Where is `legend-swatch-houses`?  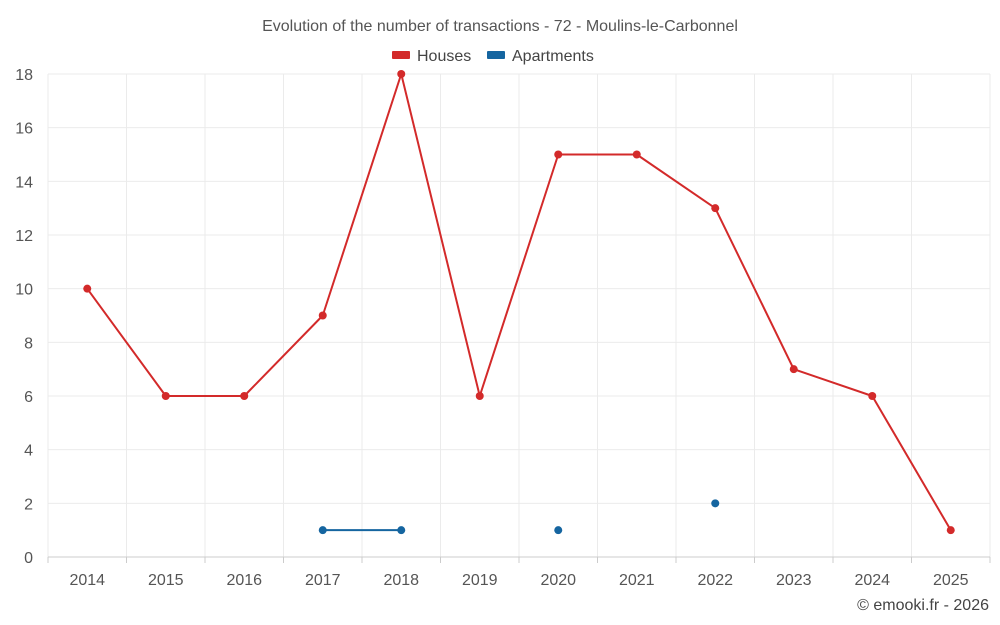
legend-swatch-houses is located at coordinates (401, 55).